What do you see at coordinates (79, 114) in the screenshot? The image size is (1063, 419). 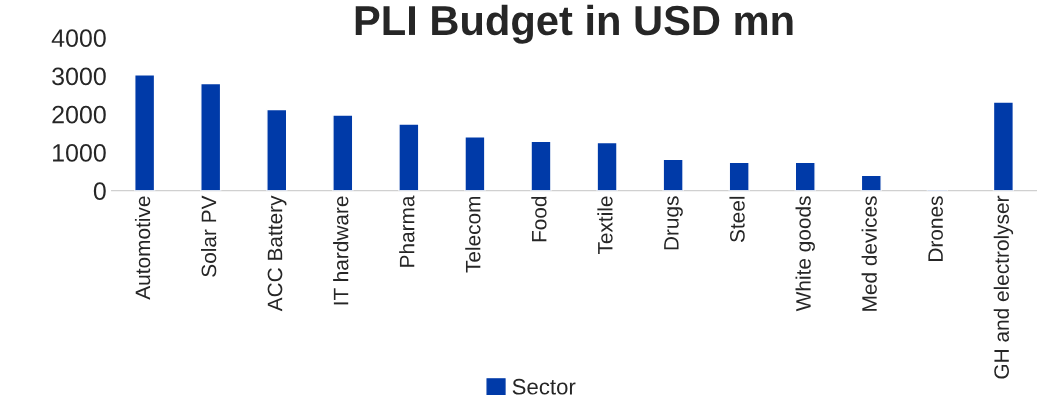 I see `y-tick-label: 2000` at bounding box center [79, 114].